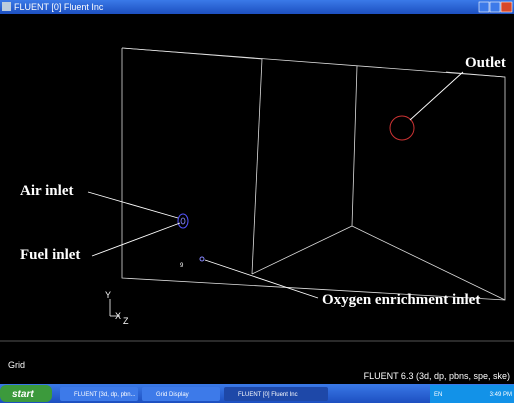 The width and height of the screenshot is (514, 403). I want to click on maximize-button, so click(495, 7).